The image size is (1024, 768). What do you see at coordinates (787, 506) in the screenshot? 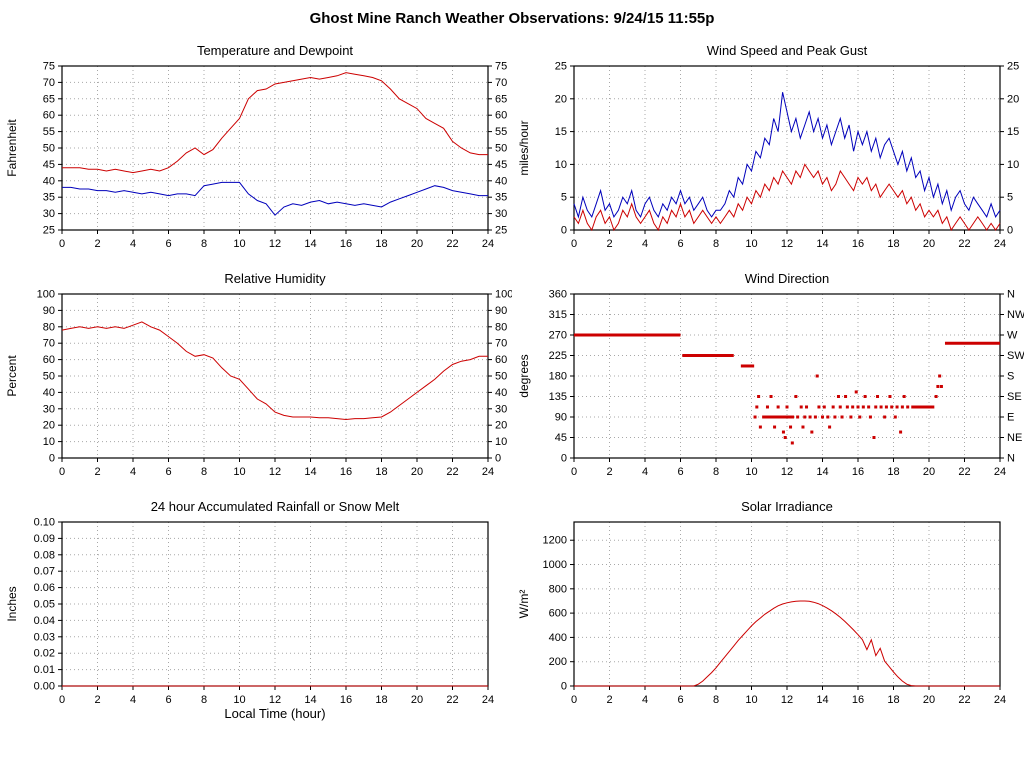
I see `chart-title-solar-irradiance: Solar Irradiance` at bounding box center [787, 506].